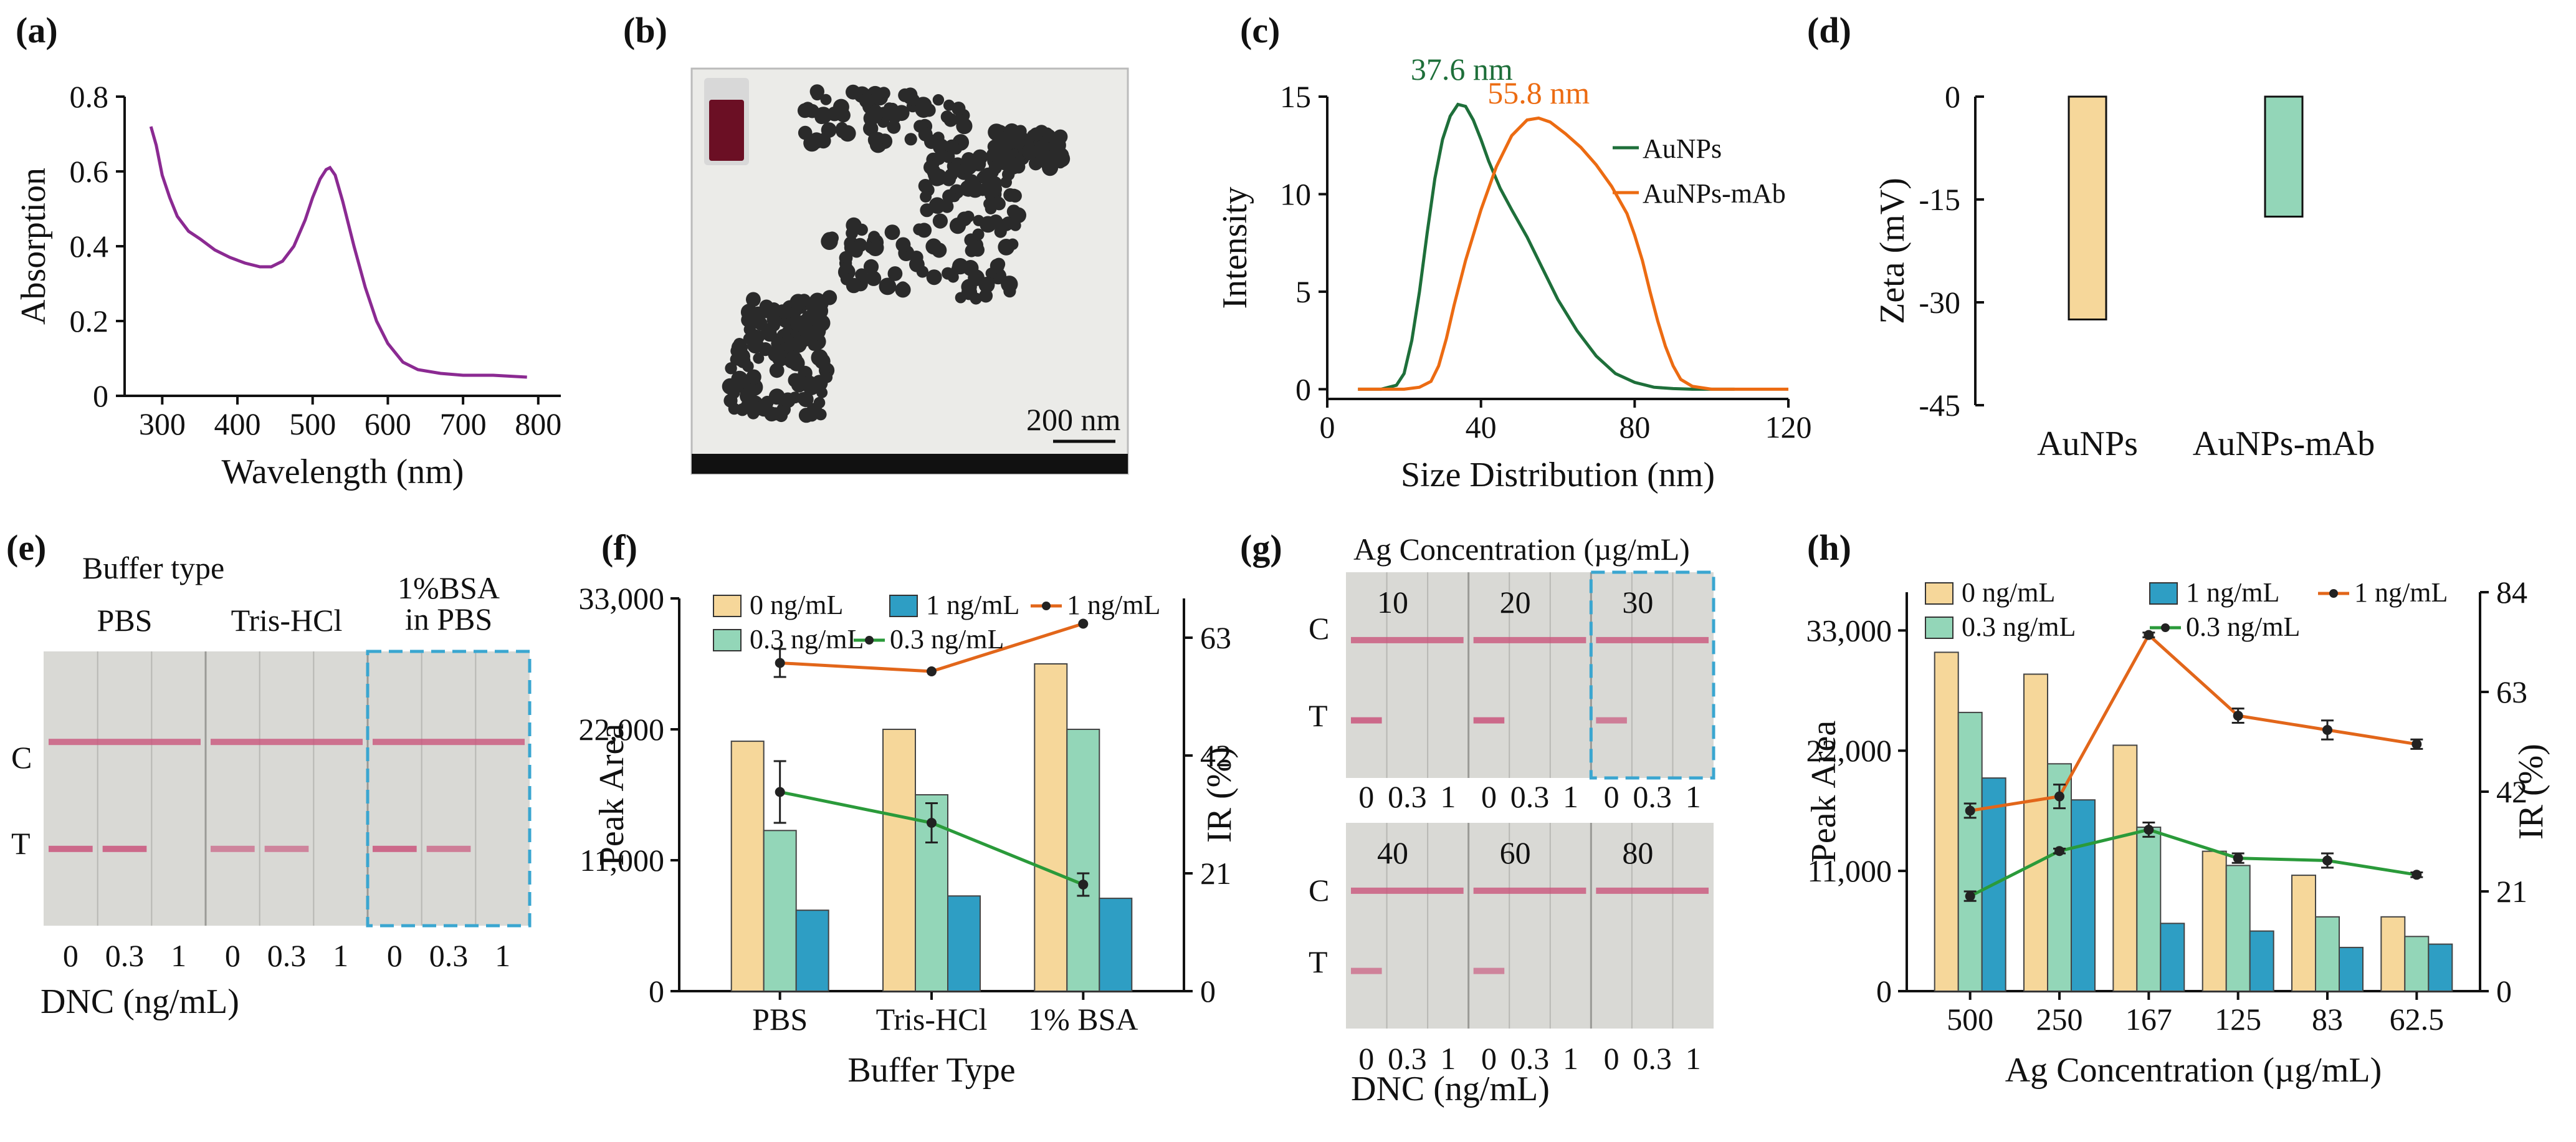  Describe the element at coordinates (727, 640) in the screenshot. I see `panel-f-legend-swatch` at that location.